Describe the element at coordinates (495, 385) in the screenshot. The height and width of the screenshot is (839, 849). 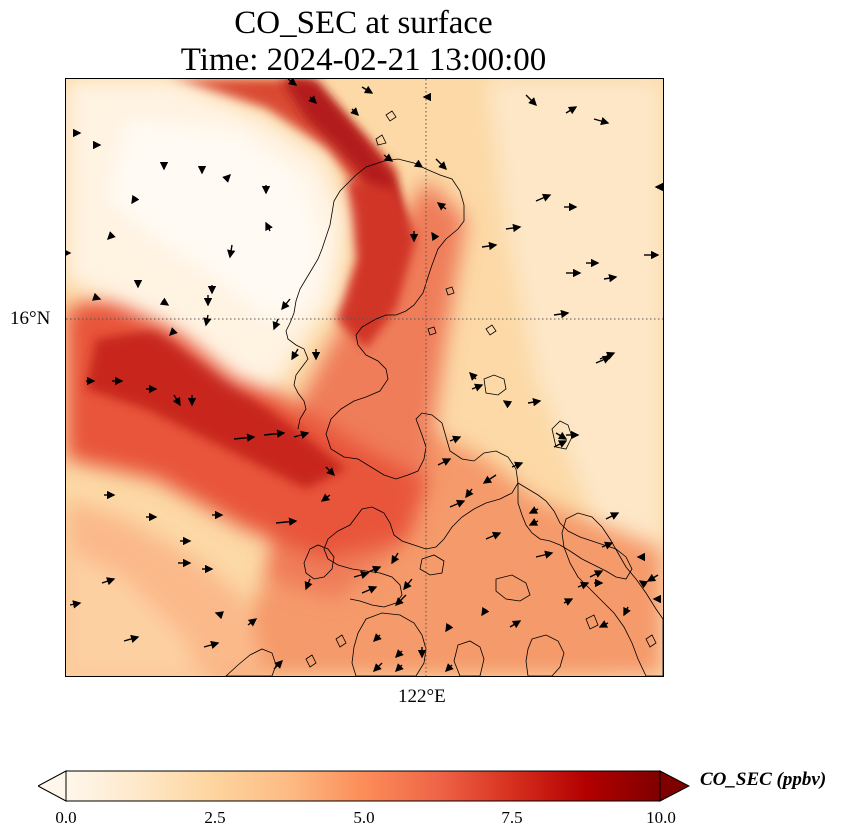
I see `polillo-island` at that location.